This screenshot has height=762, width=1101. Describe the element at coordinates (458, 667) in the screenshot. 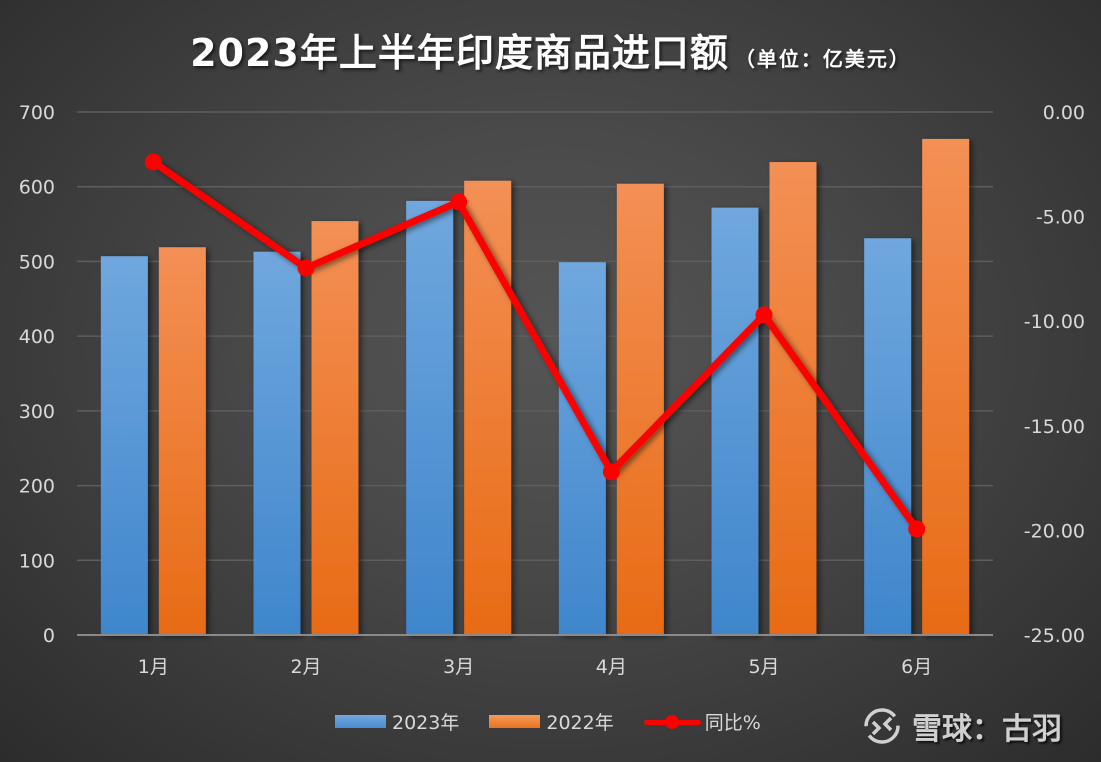

I see `x-axis-category-label: 3月` at that location.